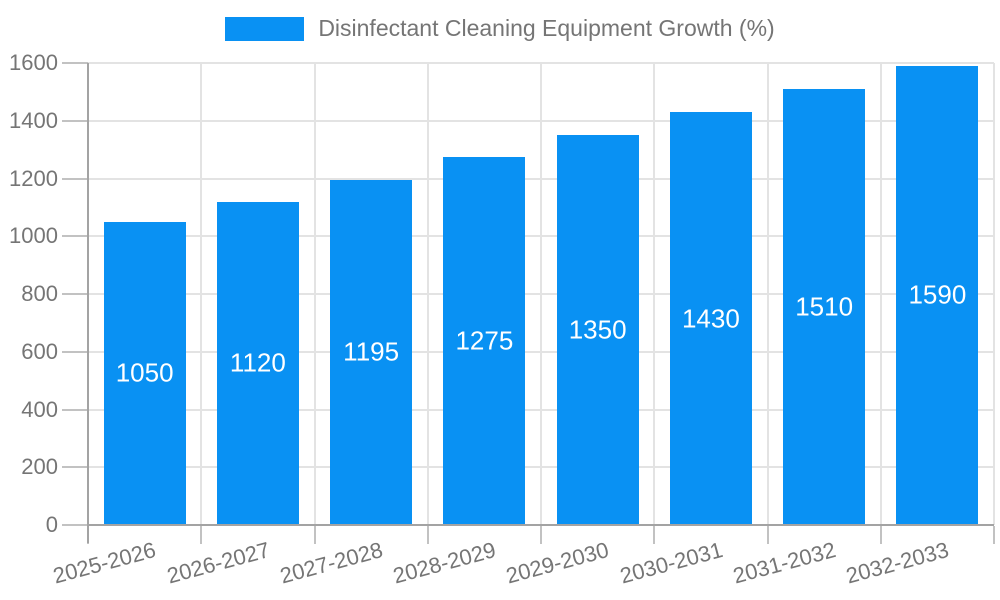 The image size is (1000, 600). Describe the element at coordinates (39, 293) in the screenshot. I see `y-tick-label: 800` at that location.